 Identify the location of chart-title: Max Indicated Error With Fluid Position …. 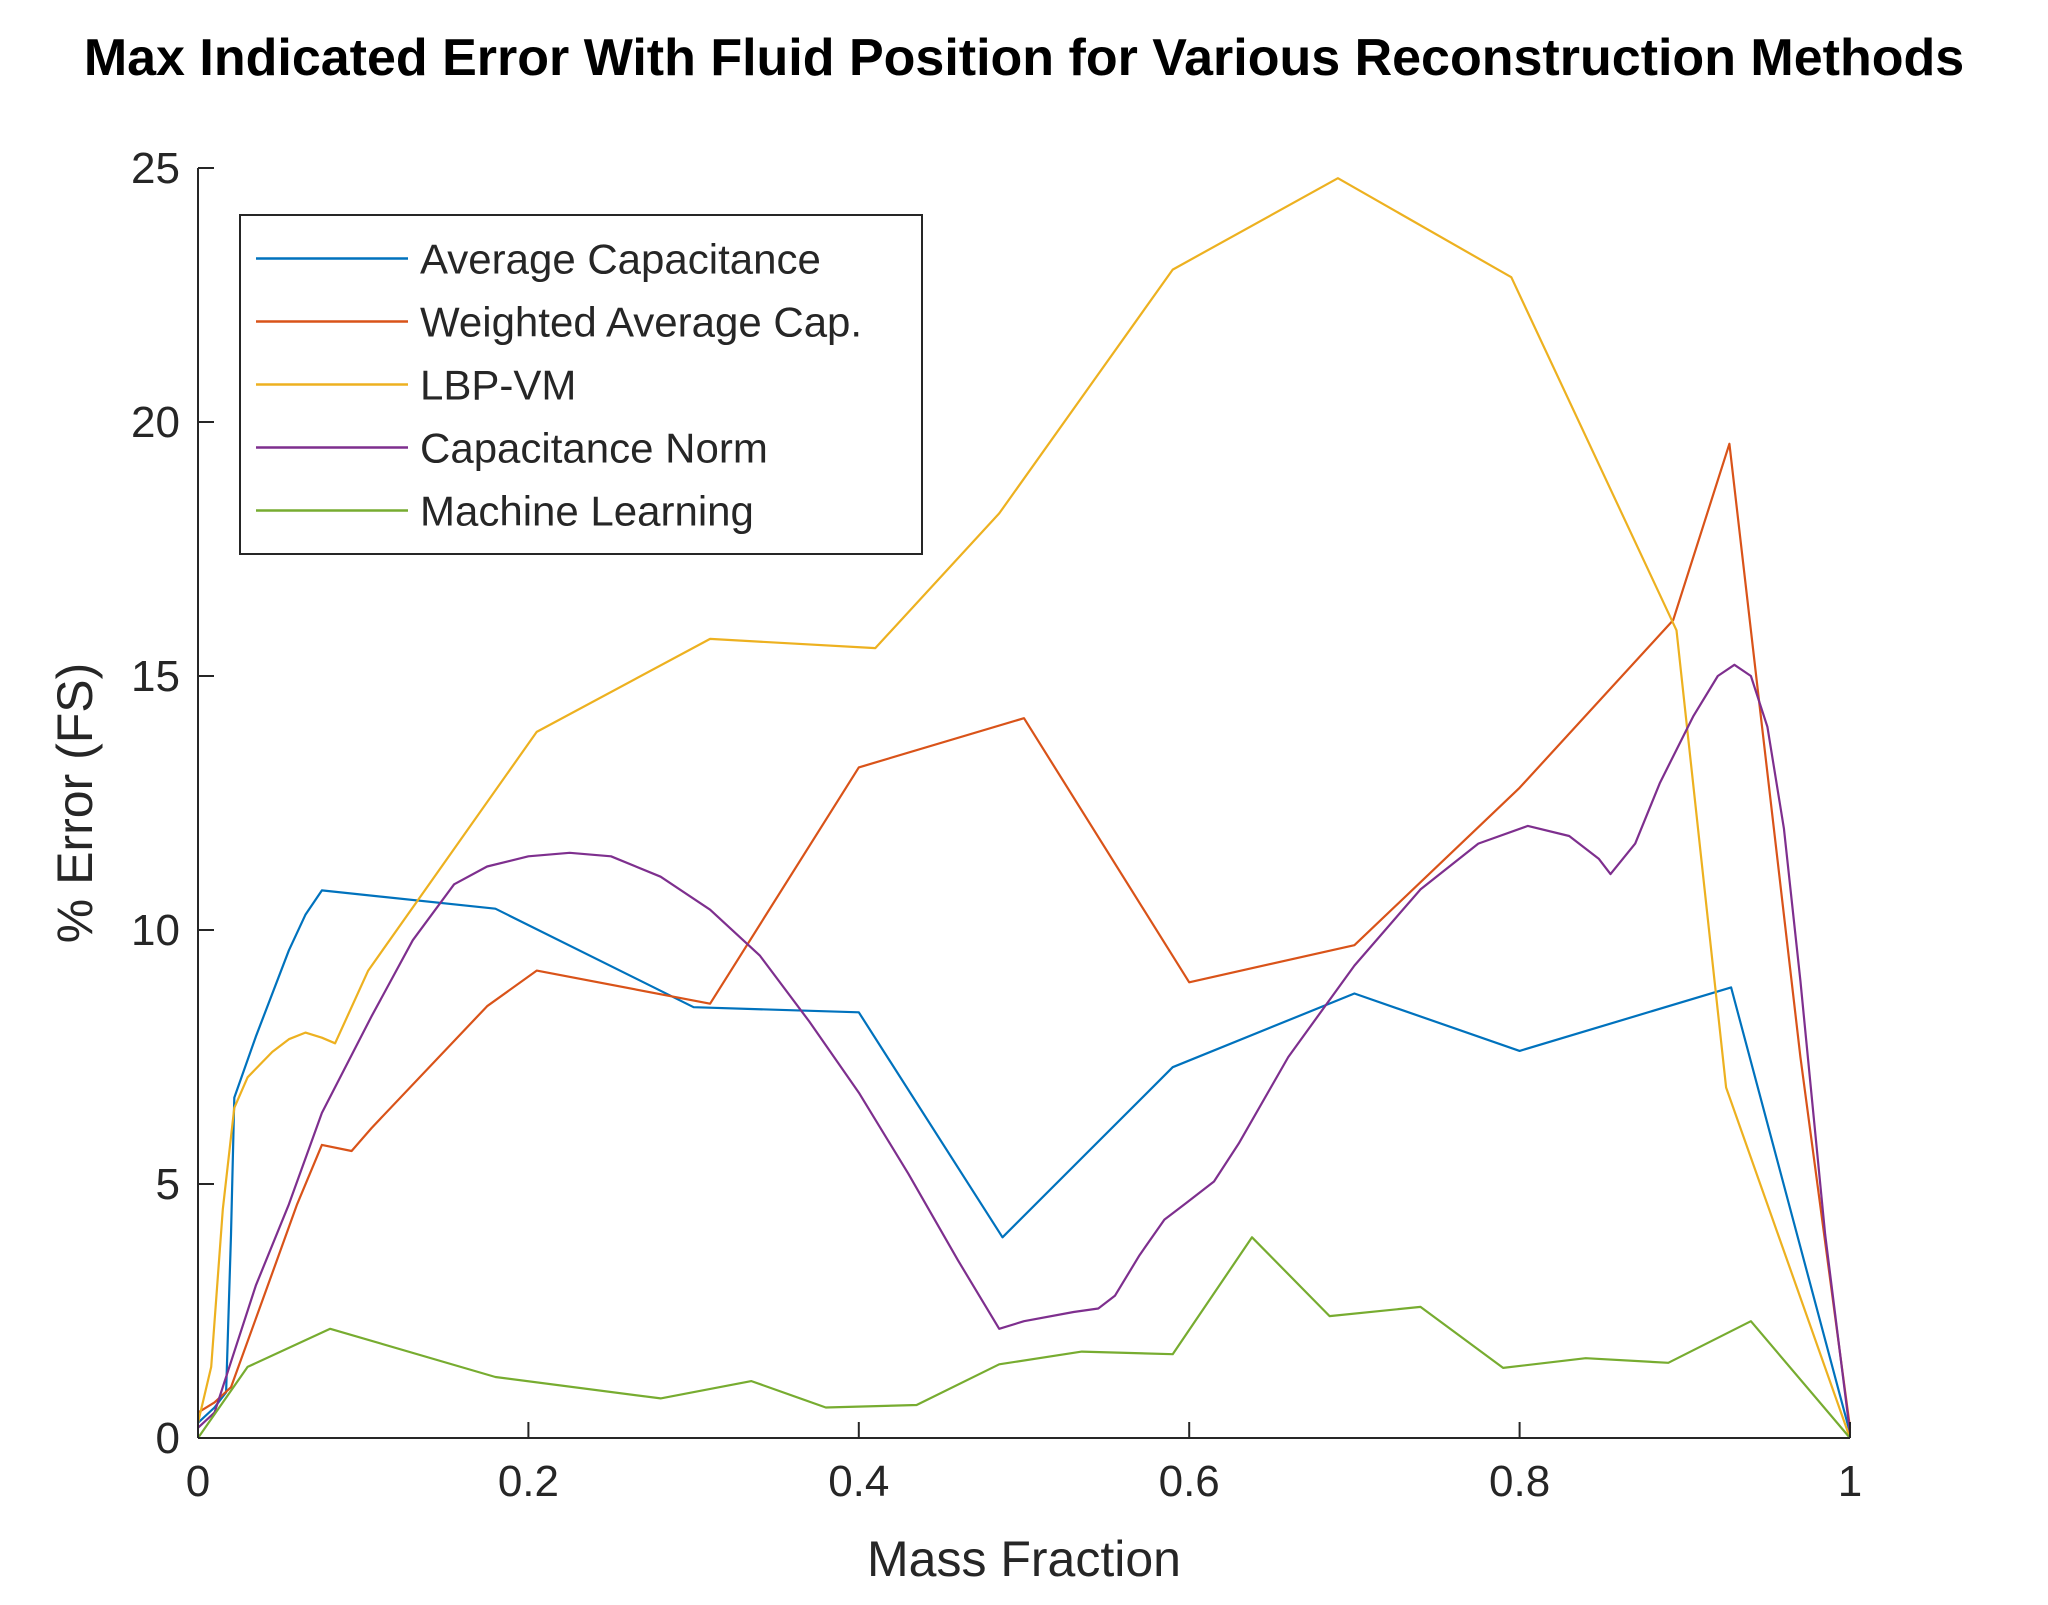
(1024, 58).